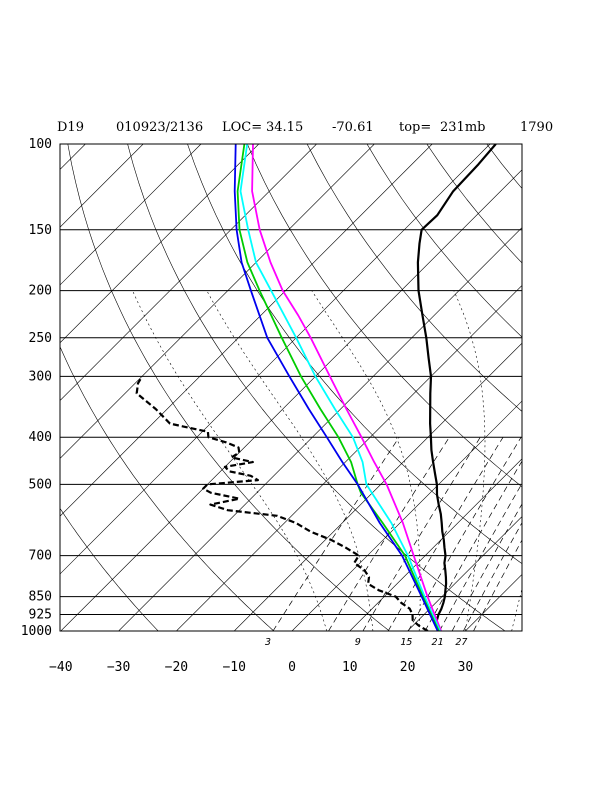 The width and height of the screenshot is (612, 792). I want to click on pressure-label-1000: 1000, so click(36, 631).